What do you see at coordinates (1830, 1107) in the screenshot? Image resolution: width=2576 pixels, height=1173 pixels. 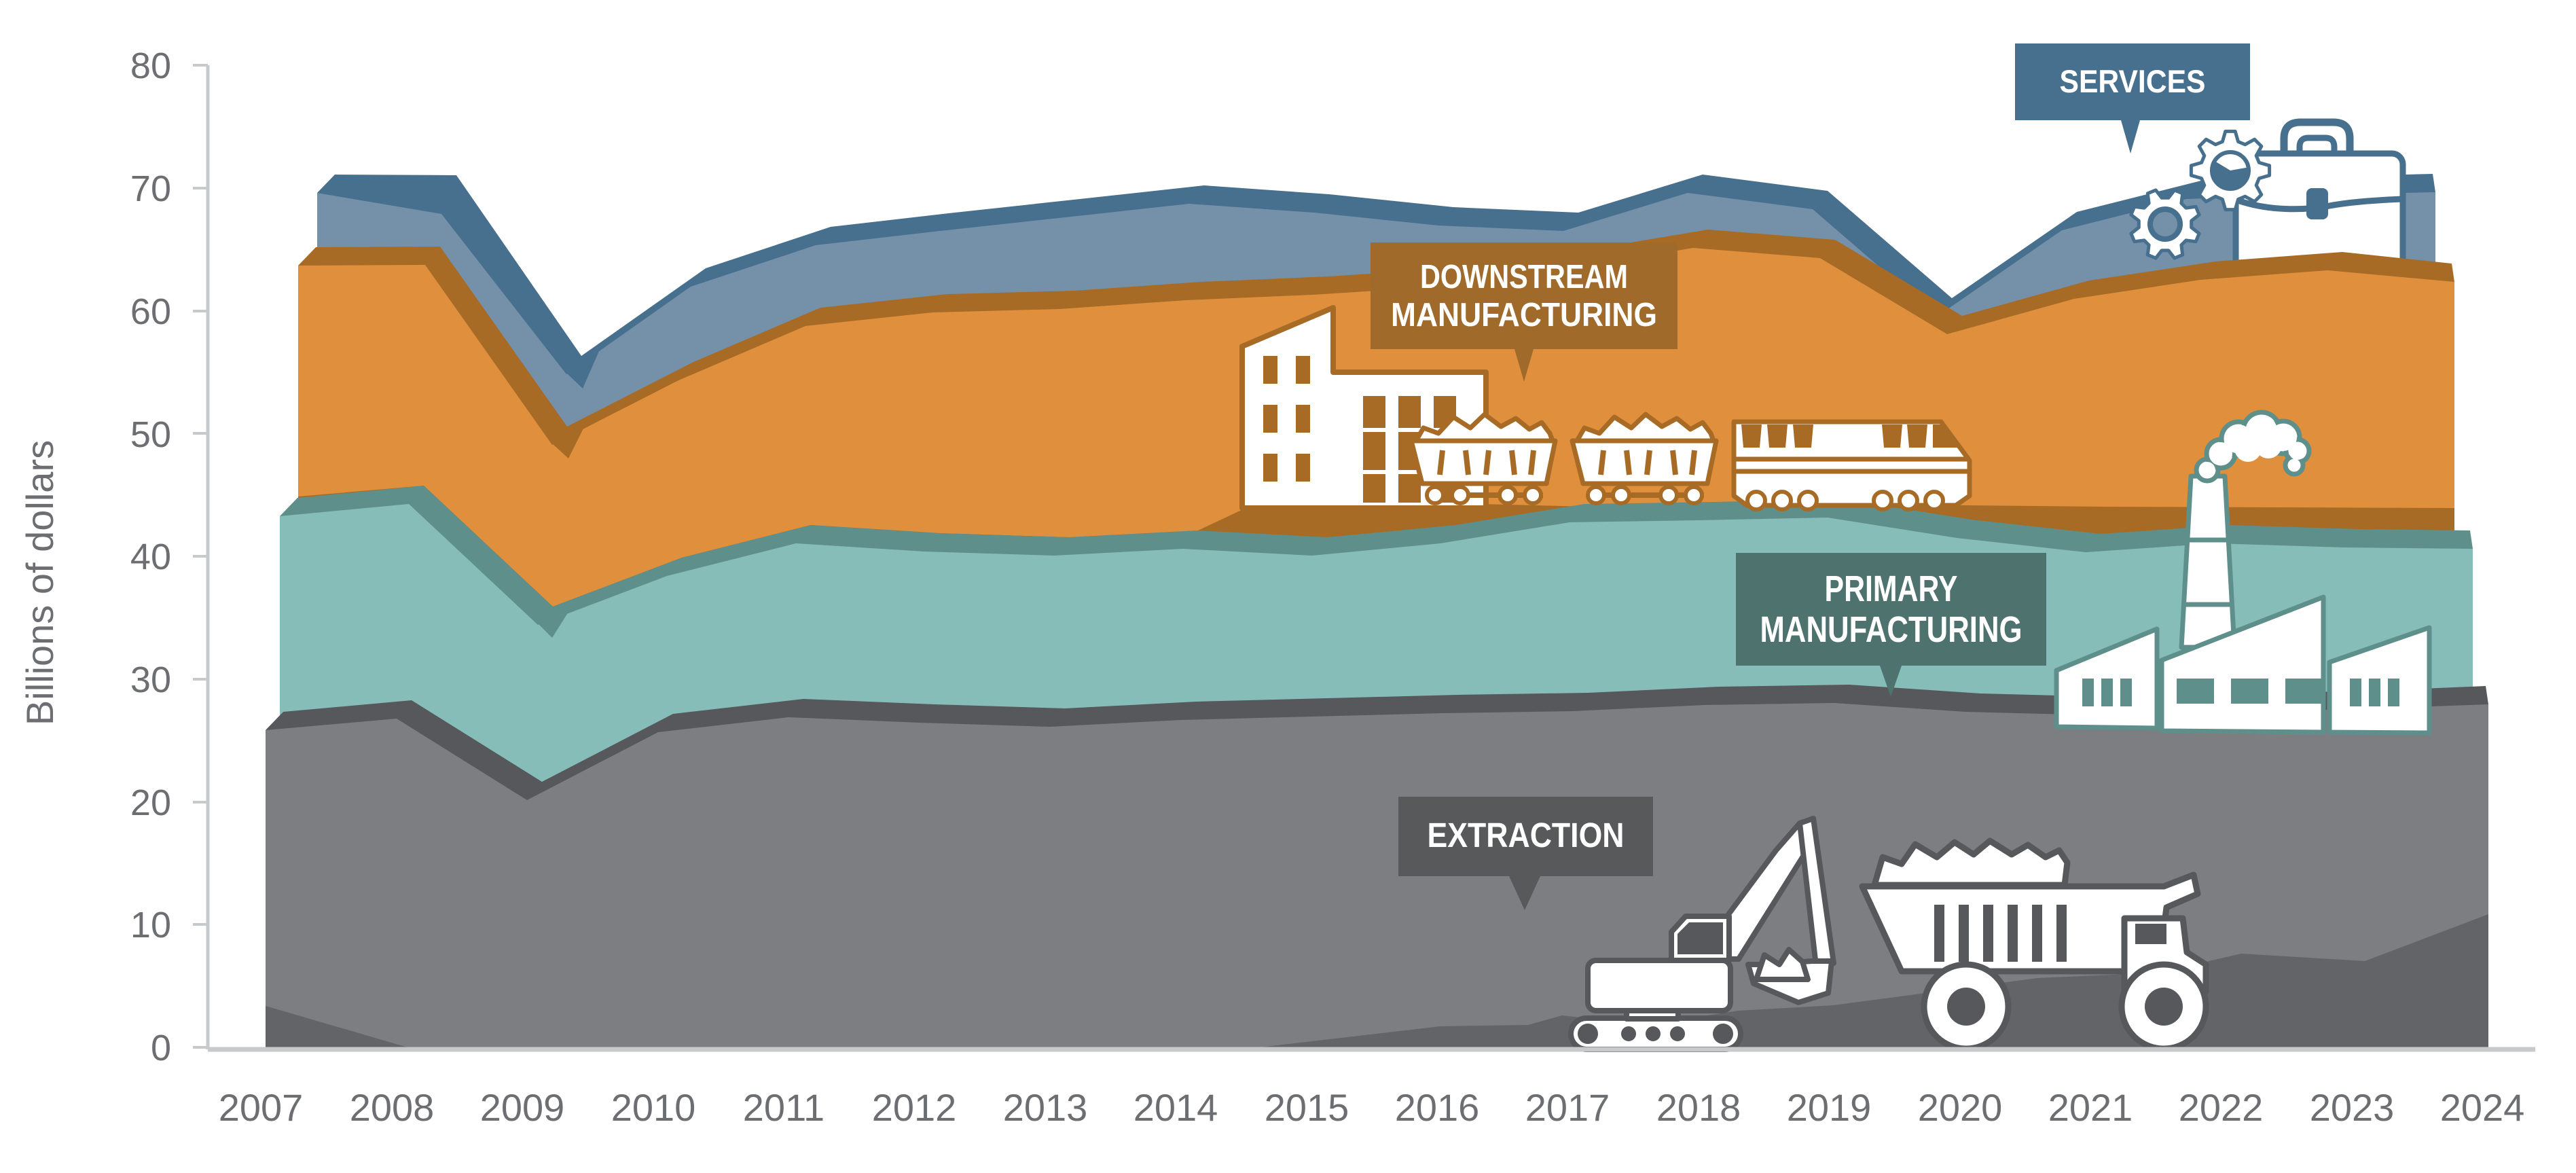 I see `svg-text: 2019` at bounding box center [1830, 1107].